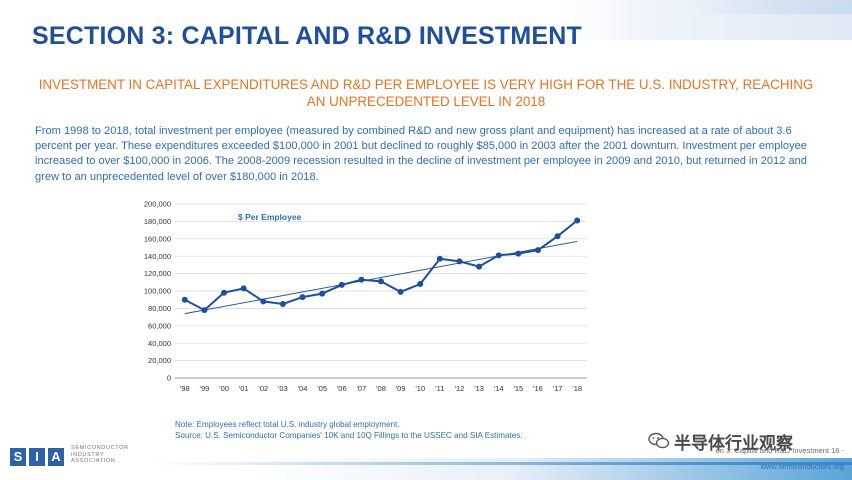 Image resolution: width=852 pixels, height=480 pixels. Describe the element at coordinates (37, 457) in the screenshot. I see `logo-letter-i: I` at that location.